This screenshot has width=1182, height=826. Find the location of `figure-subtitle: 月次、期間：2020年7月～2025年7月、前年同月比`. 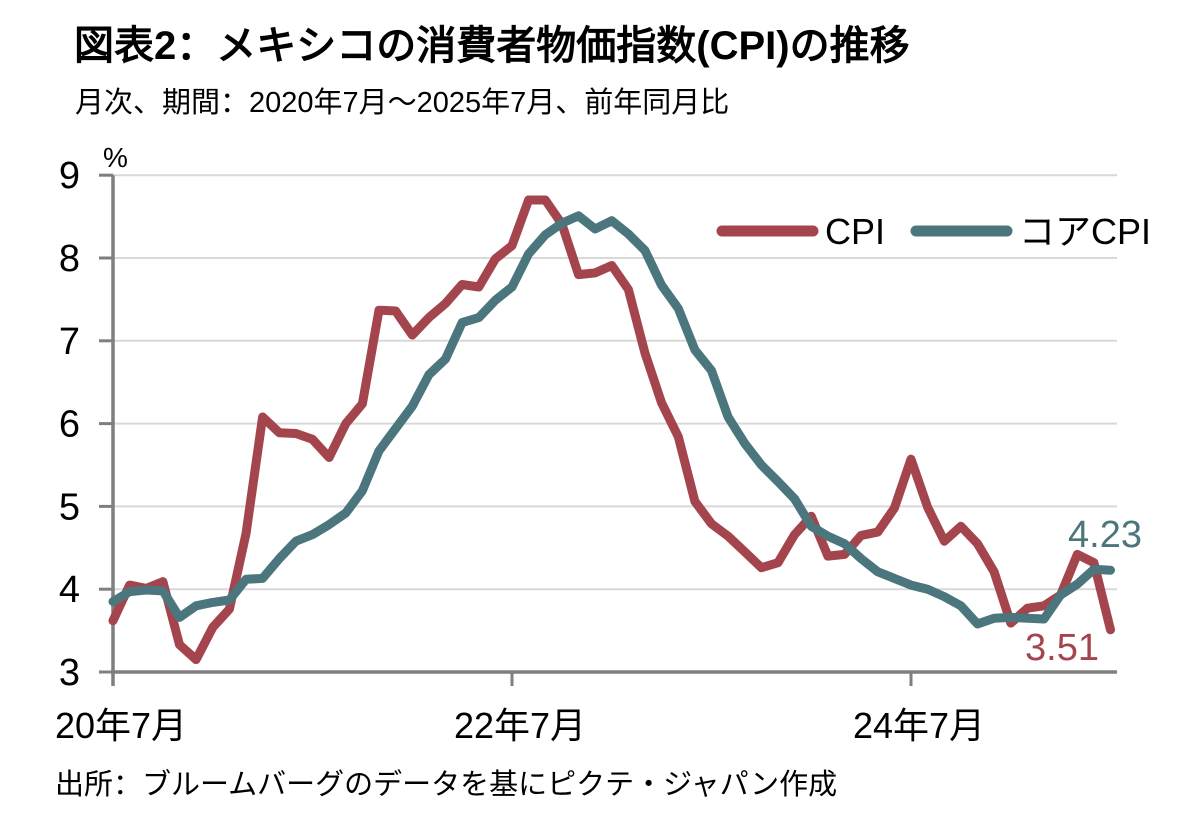

figure-subtitle: 月次、期間：2020年7月～2025年7月、前年同月比 is located at coordinates (402, 103).